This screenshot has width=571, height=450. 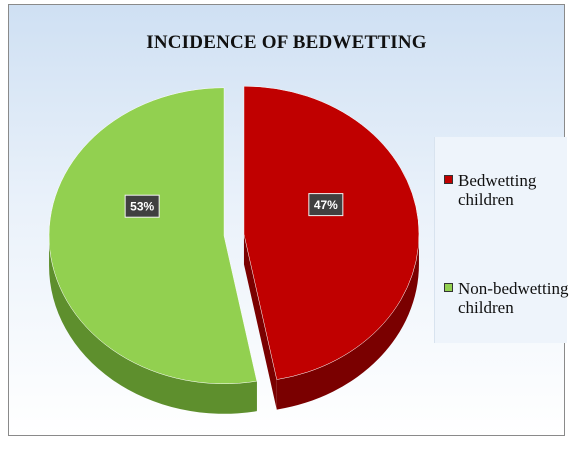 I want to click on data-label-bedwetting: 47%, so click(x=326, y=205).